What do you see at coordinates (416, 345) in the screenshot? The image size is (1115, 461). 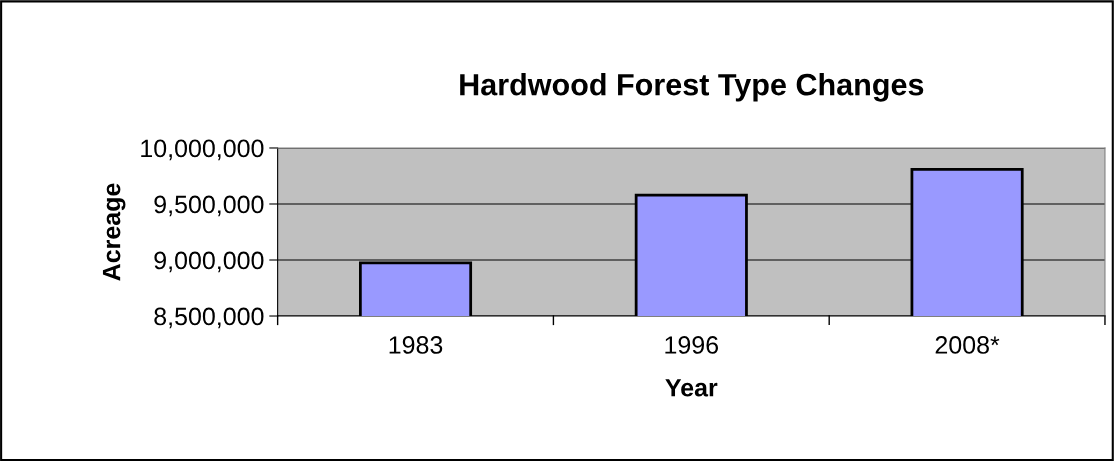 I see `x-tick-label: 1983` at bounding box center [416, 345].